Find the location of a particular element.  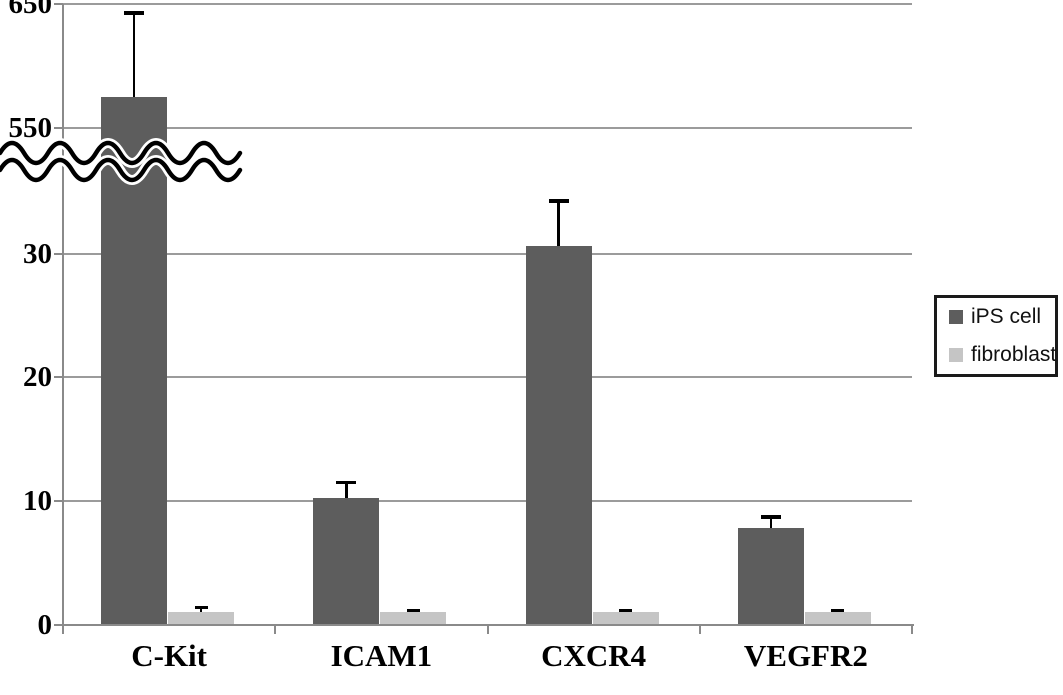

legend-item-ips-cell: iPS cell is located at coordinates (1002, 317).